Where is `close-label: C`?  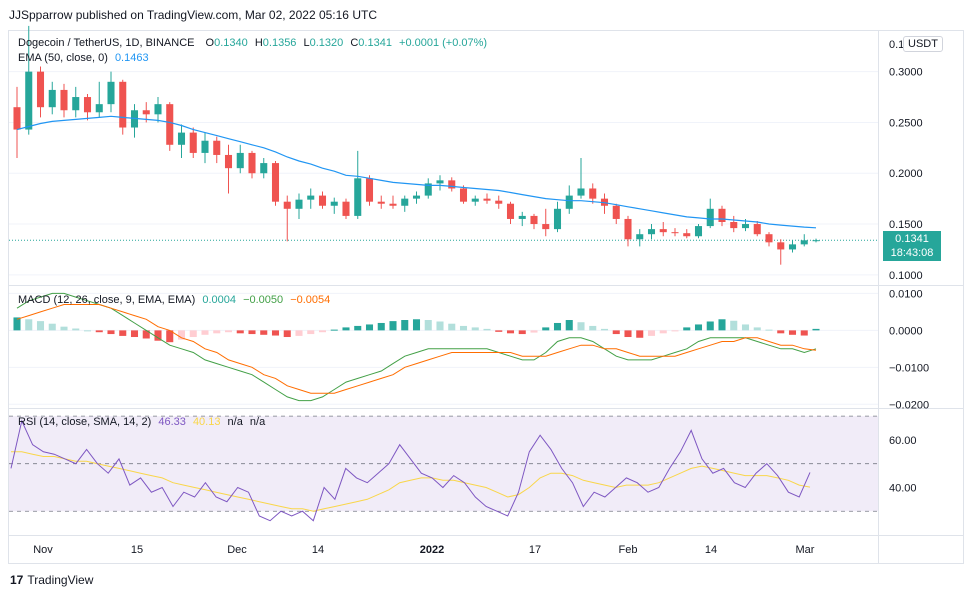
close-label: C is located at coordinates (354, 43).